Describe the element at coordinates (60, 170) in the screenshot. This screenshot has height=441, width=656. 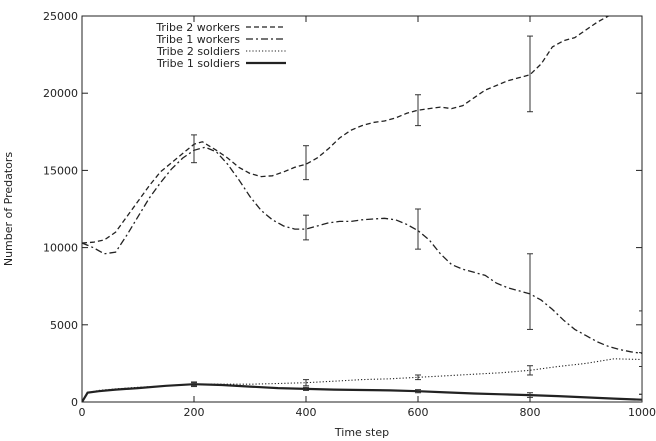
I see `y-tick-label: 15000` at that location.